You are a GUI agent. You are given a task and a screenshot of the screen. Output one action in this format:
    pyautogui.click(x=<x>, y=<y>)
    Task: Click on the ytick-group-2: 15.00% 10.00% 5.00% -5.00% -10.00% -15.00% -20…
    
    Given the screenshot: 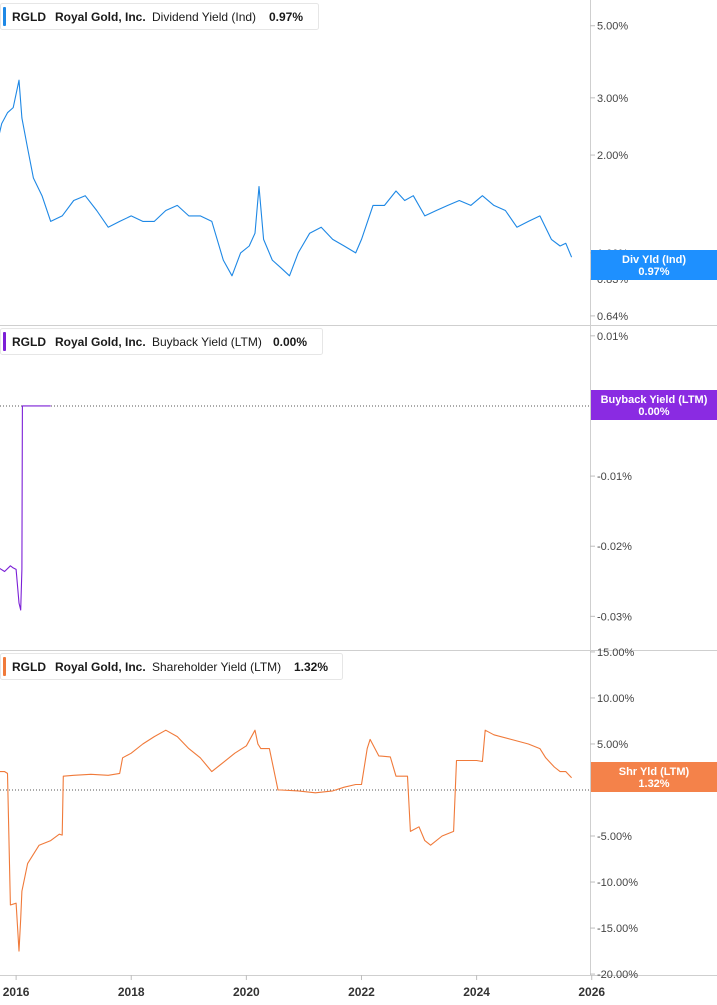 What is the action you would take?
    pyautogui.click(x=614, y=814)
    